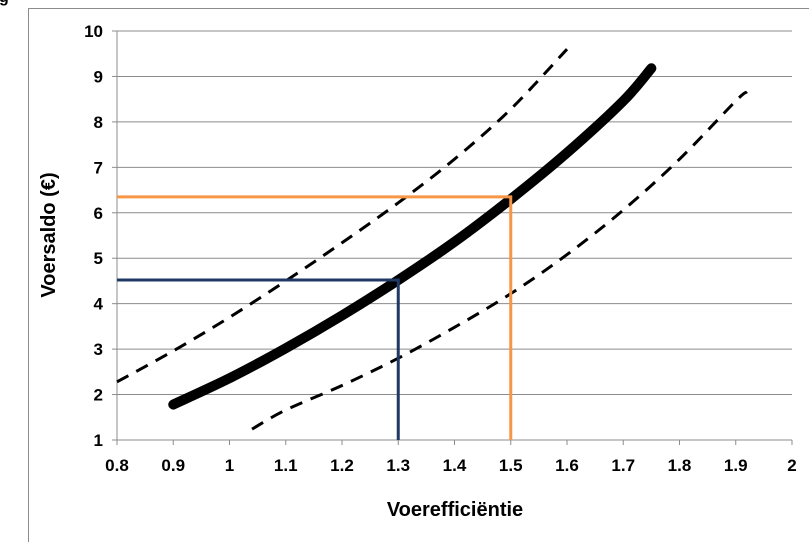  Describe the element at coordinates (98, 213) in the screenshot. I see `y-tick-label-6: 6` at that location.